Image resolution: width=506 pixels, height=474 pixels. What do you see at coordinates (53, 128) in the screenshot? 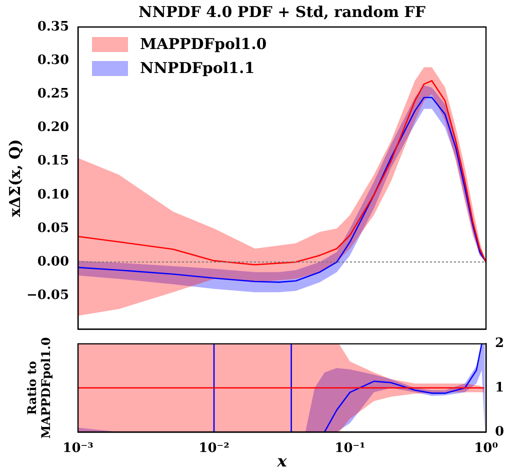
I see `y-tick-label: 0.20` at bounding box center [53, 128].